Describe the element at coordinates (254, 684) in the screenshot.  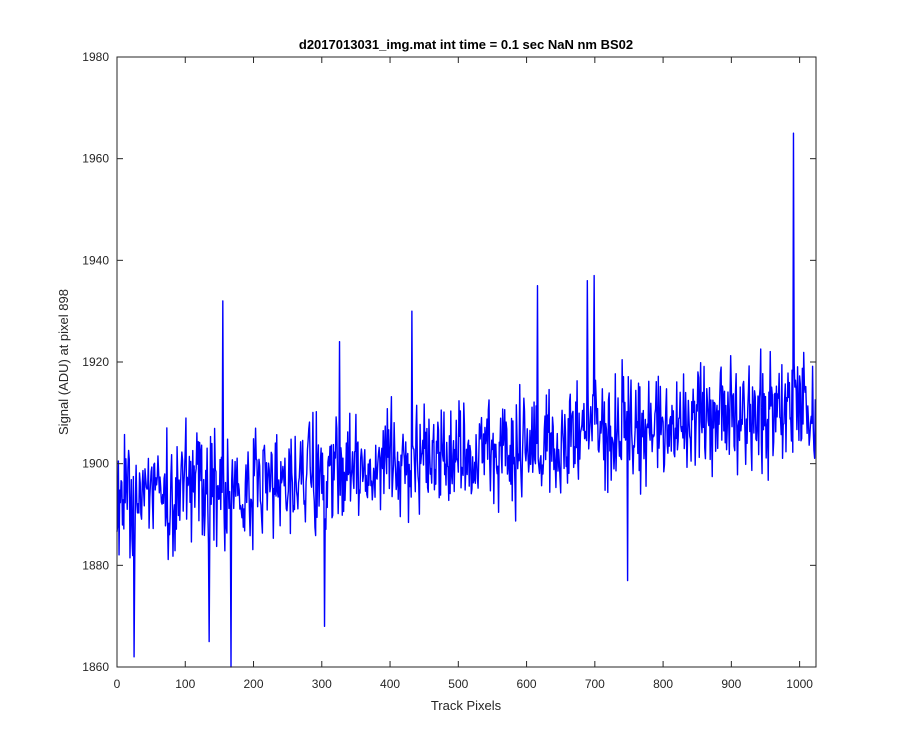
I see `x-tick-label: 200` at that location.